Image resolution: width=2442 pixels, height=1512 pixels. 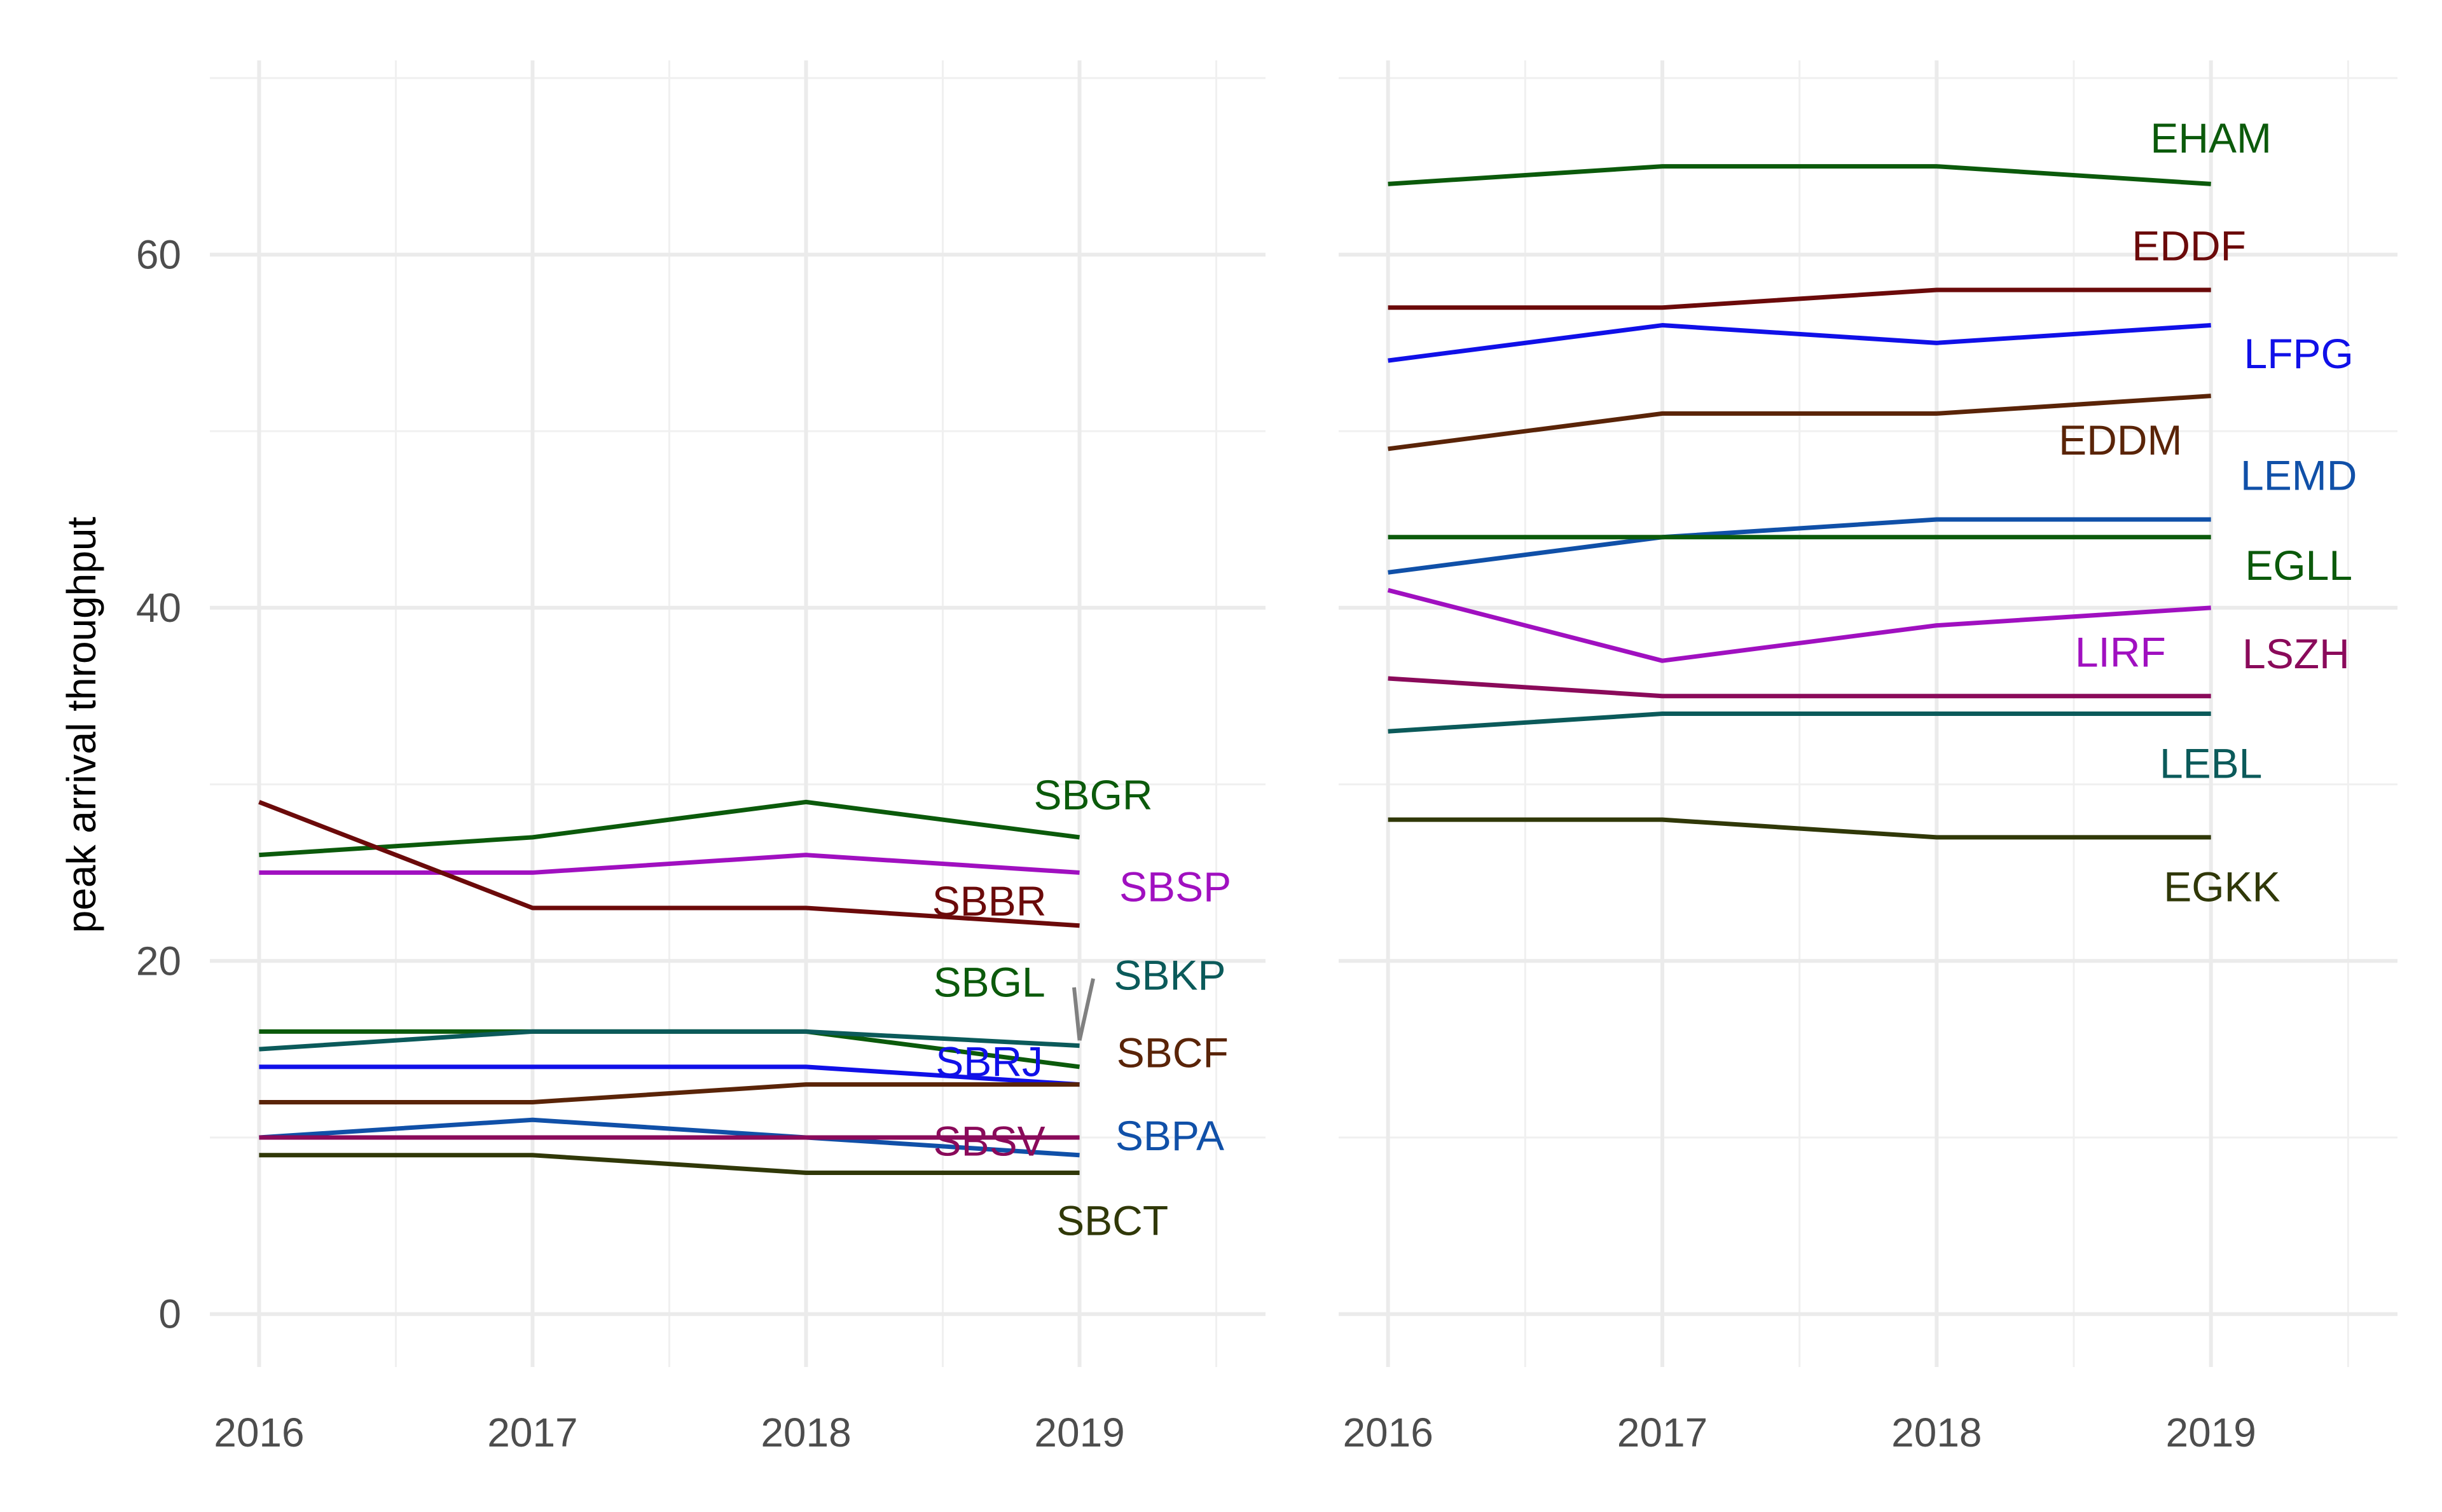 What do you see at coordinates (2296, 653) in the screenshot?
I see `series-label-lszh: LSZH` at bounding box center [2296, 653].